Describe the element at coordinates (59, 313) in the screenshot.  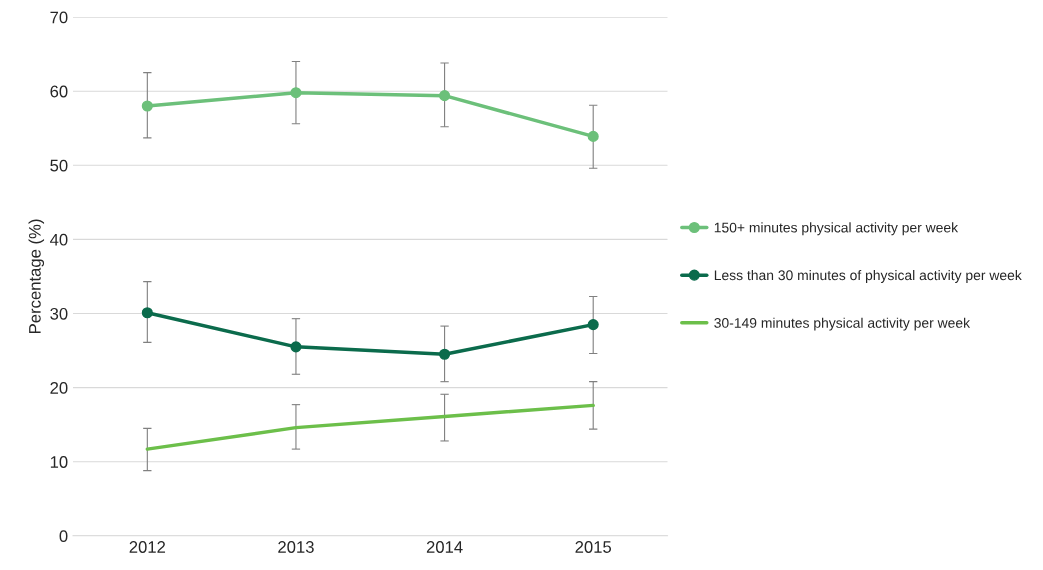
I see `y-tick-label: 30` at that location.